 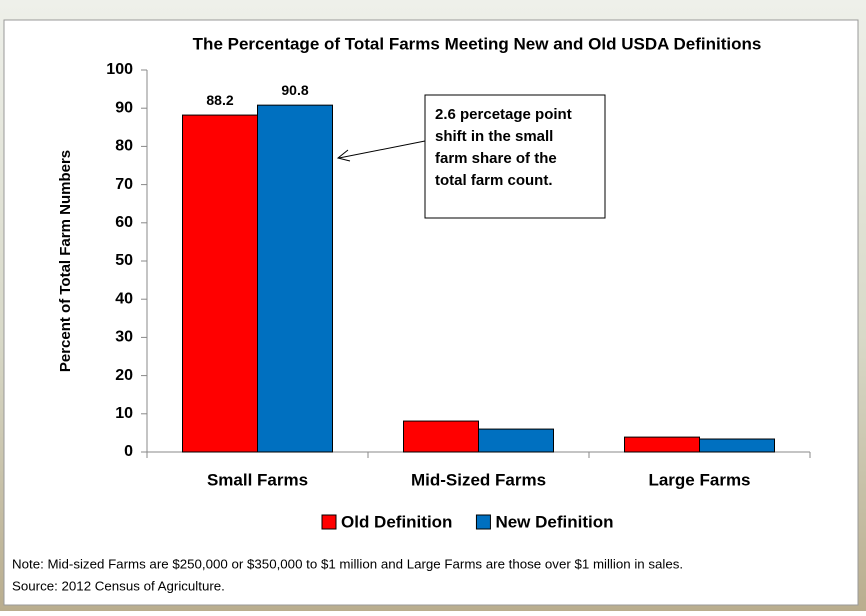 I want to click on annotation-text: shift in the small, so click(x=494, y=136).